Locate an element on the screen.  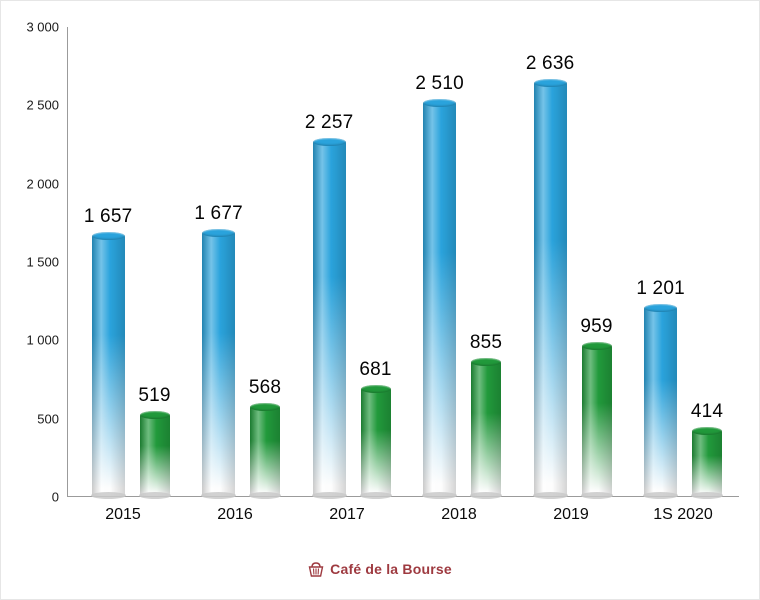
green-series-column: 855 is located at coordinates (486, 415).